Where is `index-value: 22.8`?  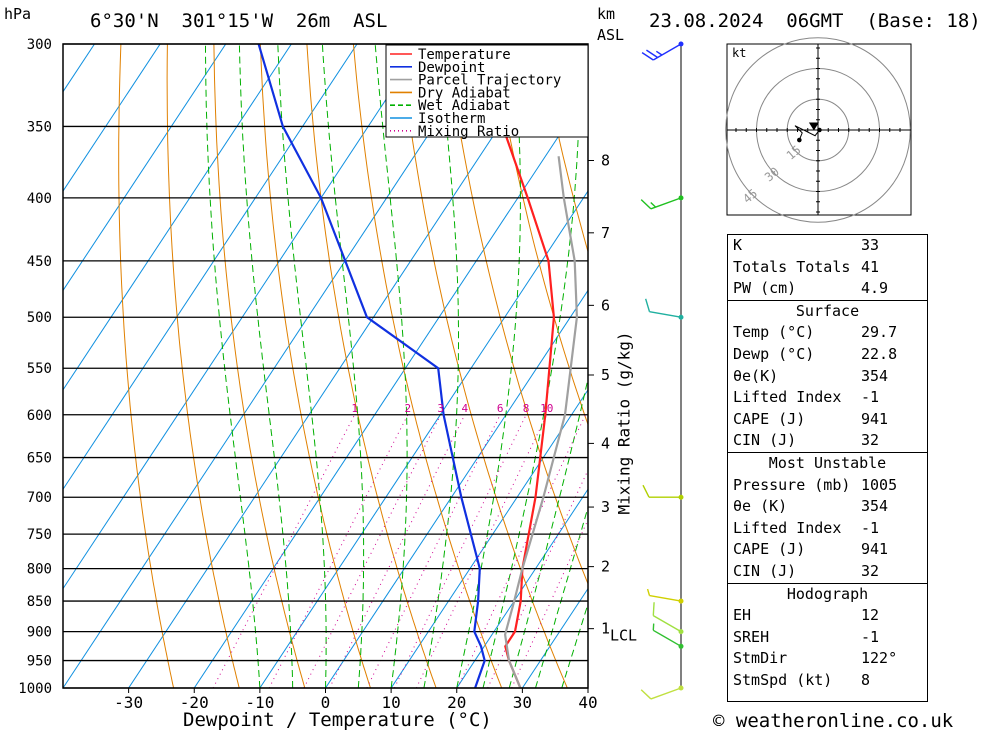
index-value: 22.8 is located at coordinates (879, 353).